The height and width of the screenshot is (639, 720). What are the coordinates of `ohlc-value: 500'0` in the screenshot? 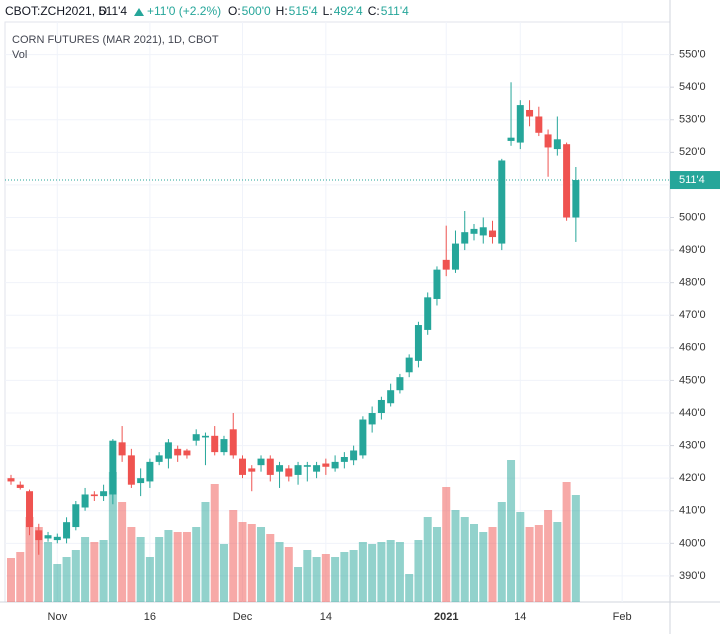 It's located at (256, 11).